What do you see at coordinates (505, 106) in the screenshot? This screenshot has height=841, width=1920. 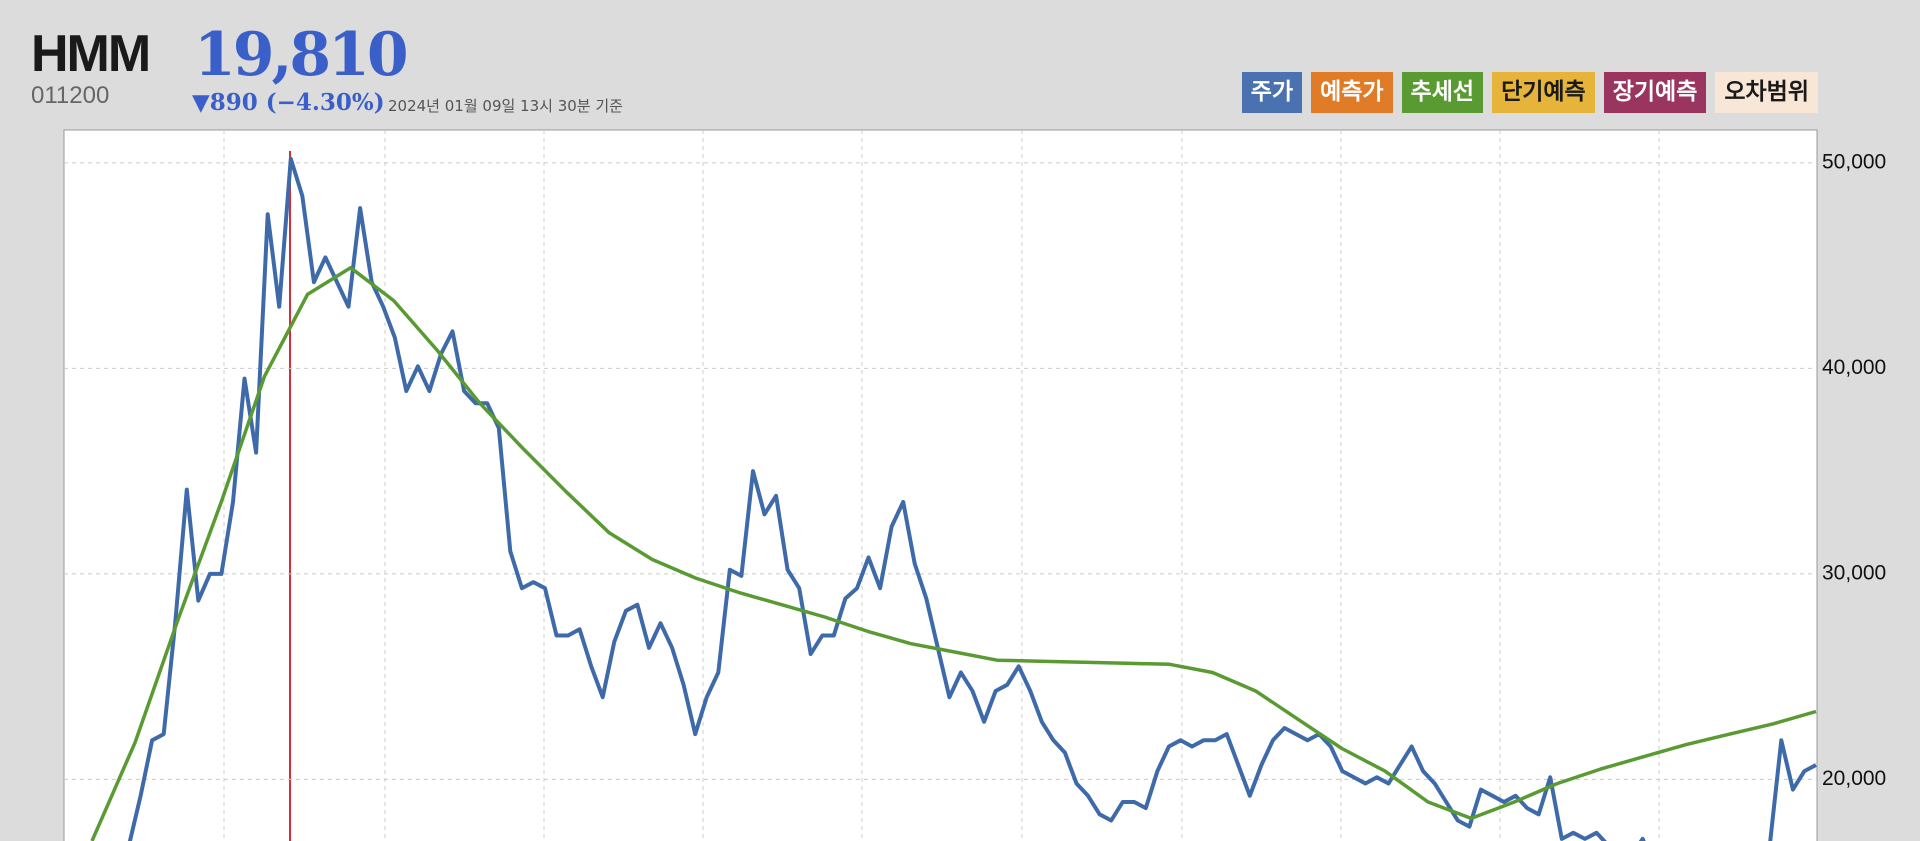 I see `timestamp: 2024년 01월 09일 13시 30분 기준` at bounding box center [505, 106].